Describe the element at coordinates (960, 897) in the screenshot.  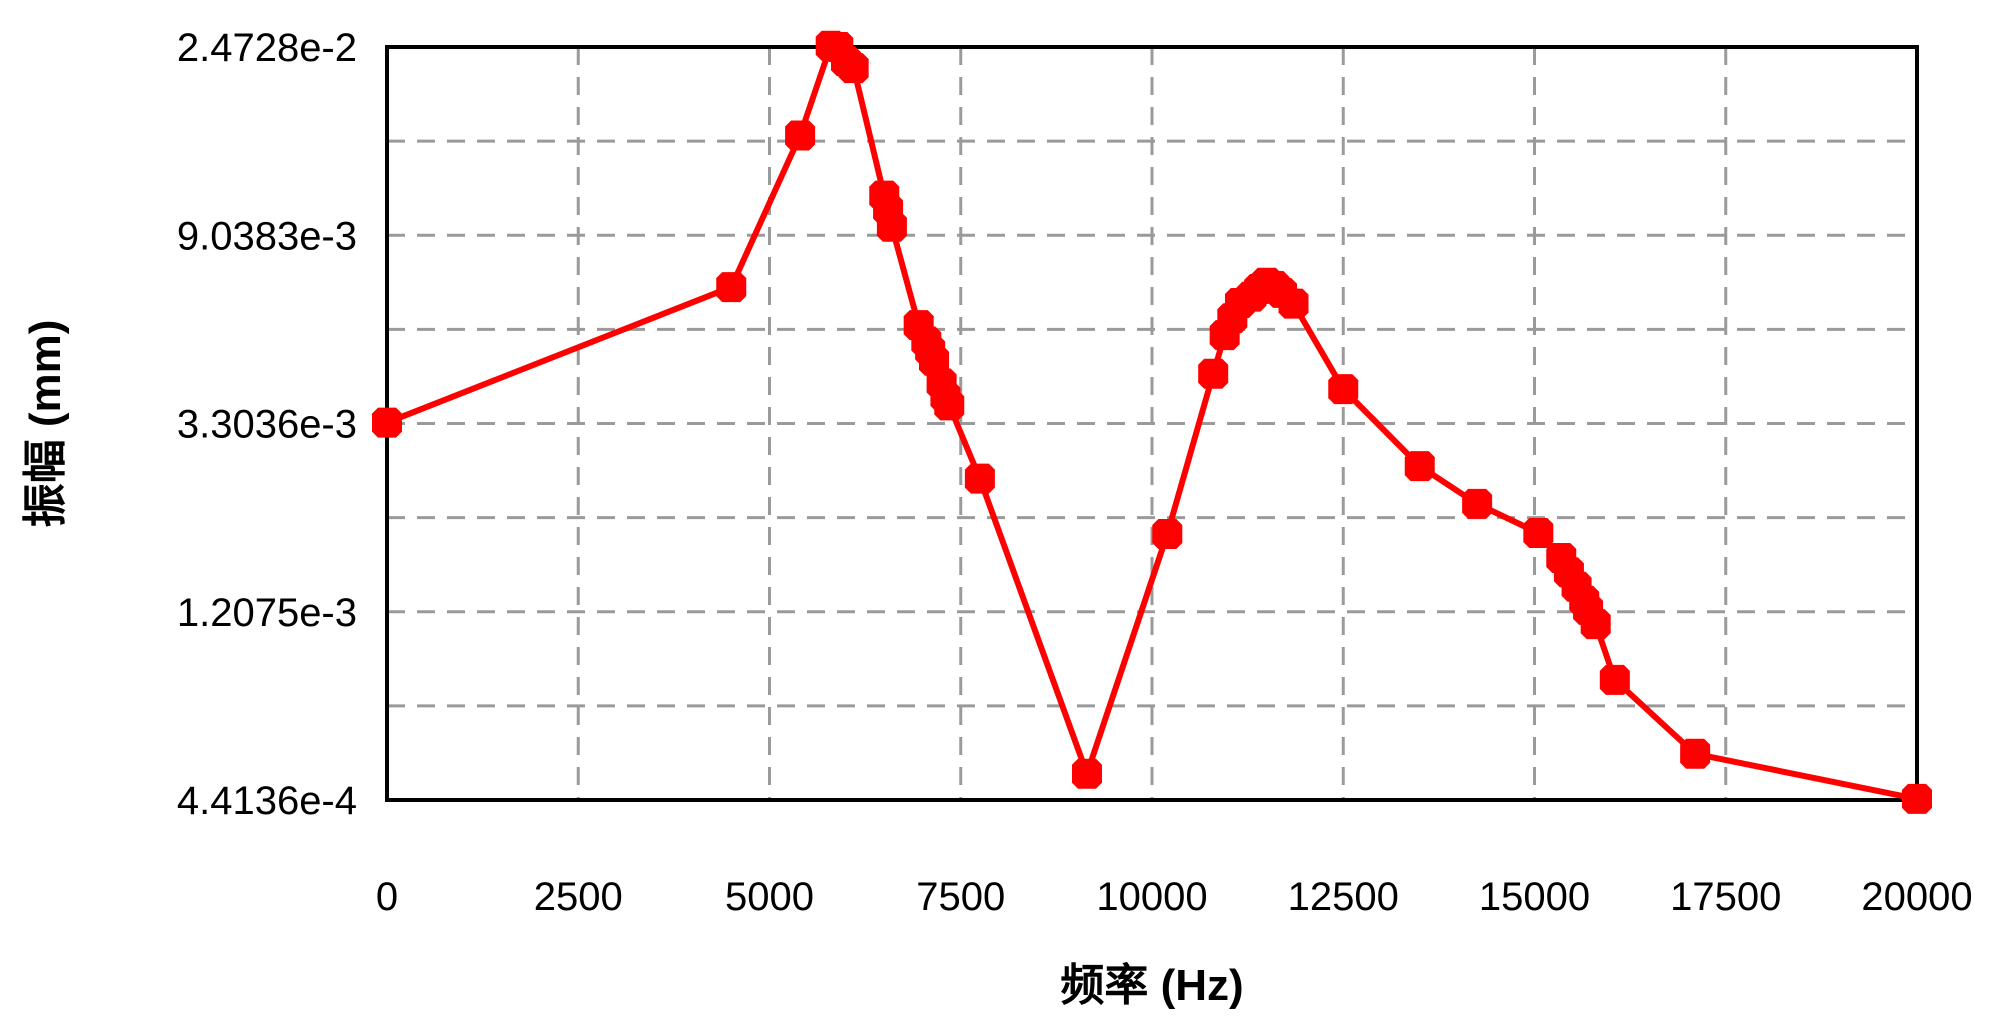
I see `x-tick-label: 7500` at that location.